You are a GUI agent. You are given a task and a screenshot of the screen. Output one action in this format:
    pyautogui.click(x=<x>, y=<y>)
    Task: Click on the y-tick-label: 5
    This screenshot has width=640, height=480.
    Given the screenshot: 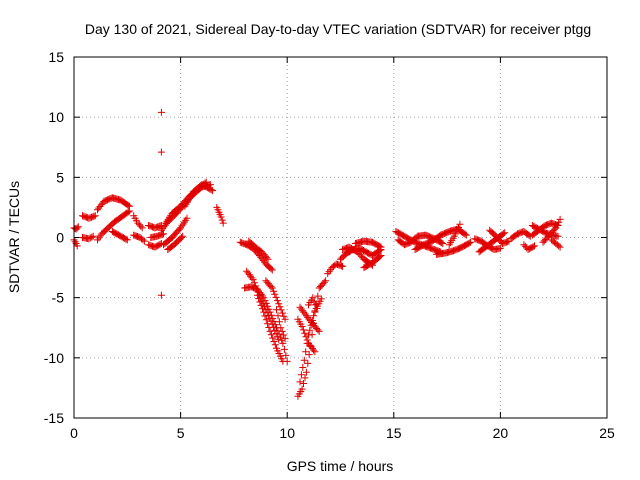 What is the action you would take?
    pyautogui.click(x=60, y=177)
    